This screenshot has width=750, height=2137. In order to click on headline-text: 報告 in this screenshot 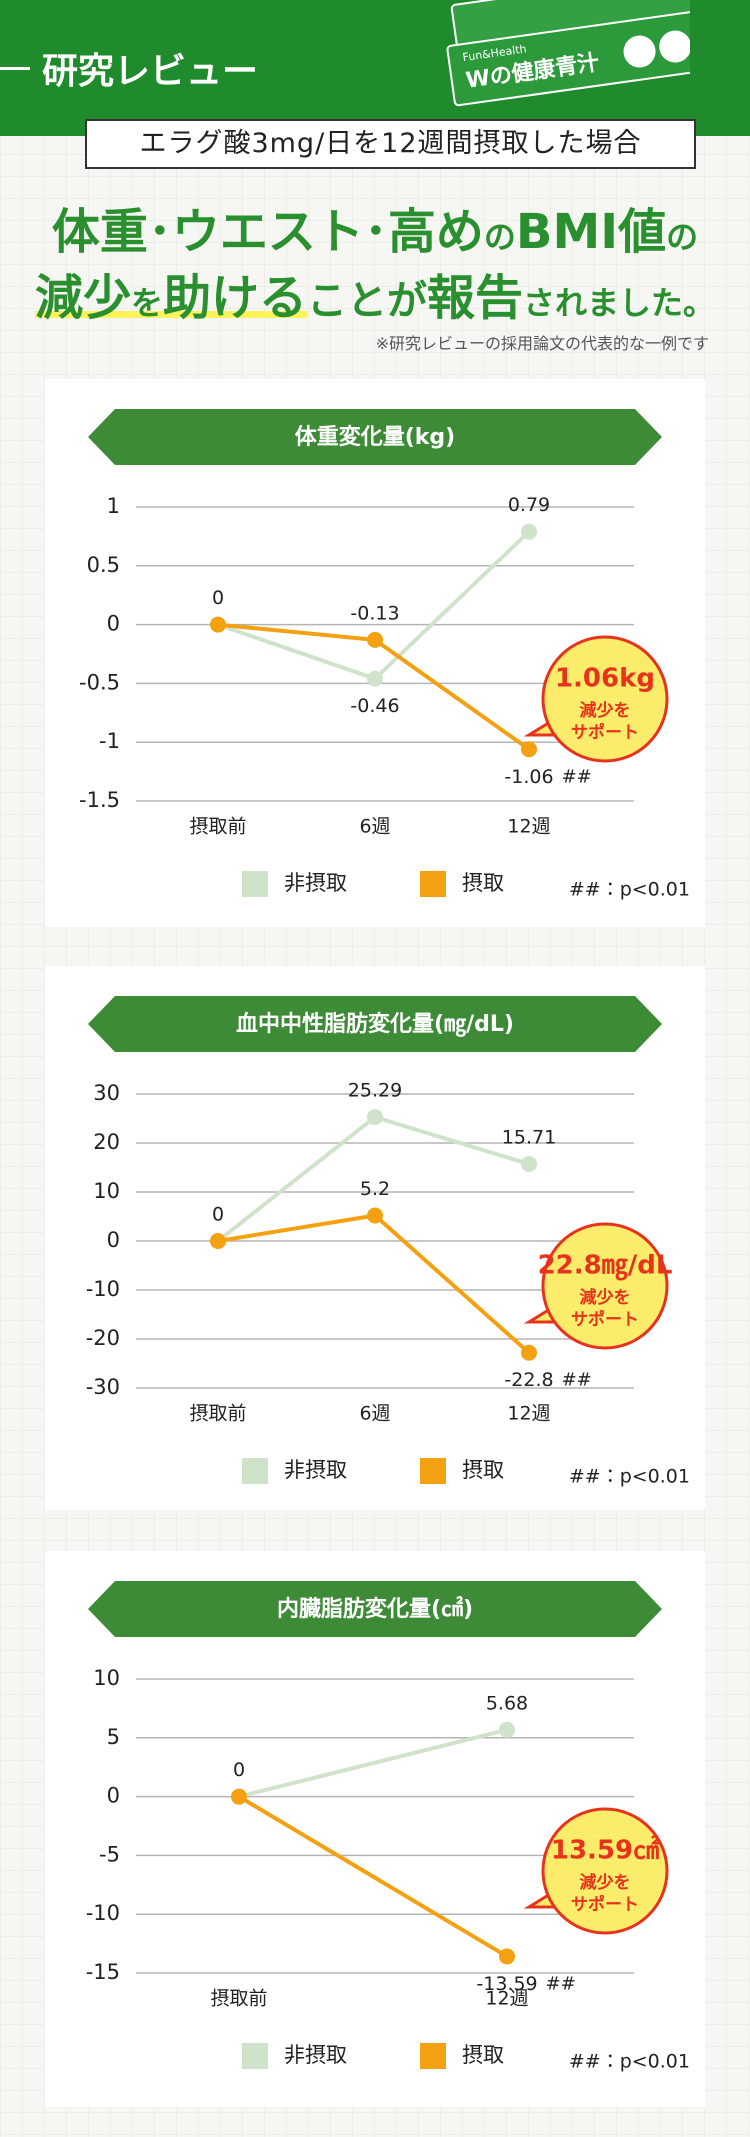, I will do `click(475, 298)`.